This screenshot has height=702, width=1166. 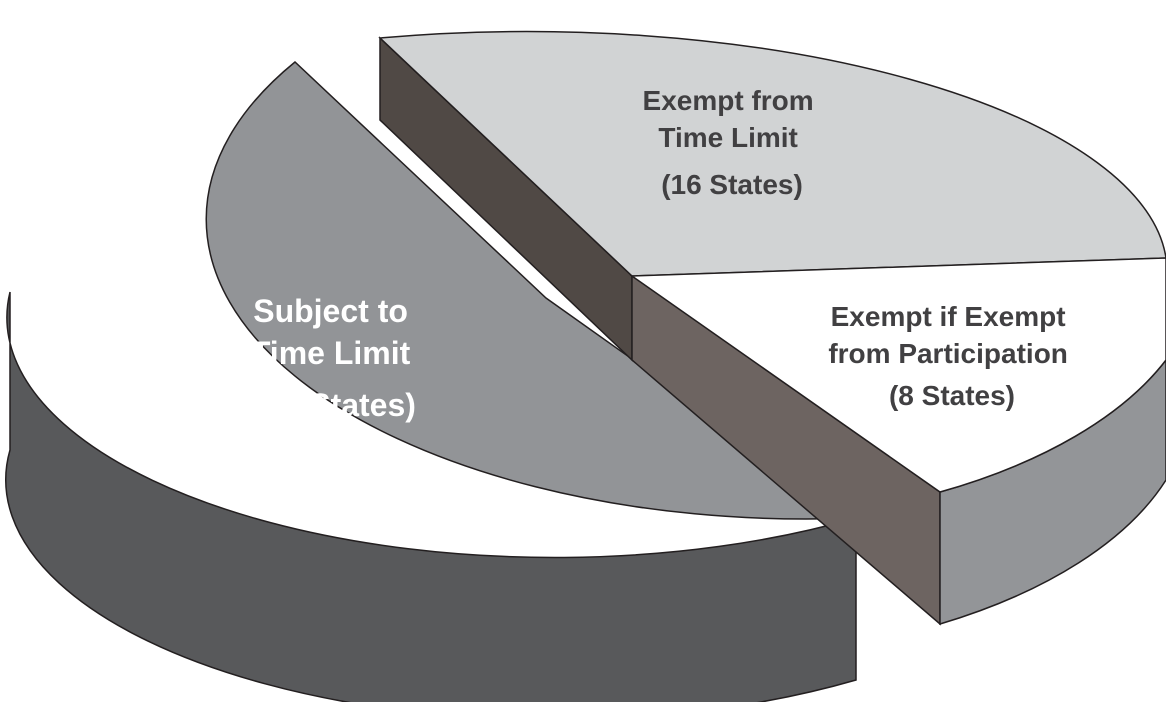 What do you see at coordinates (732, 184) in the screenshot?
I see `slice-label-exempt-time-line-3: (16 States)` at bounding box center [732, 184].